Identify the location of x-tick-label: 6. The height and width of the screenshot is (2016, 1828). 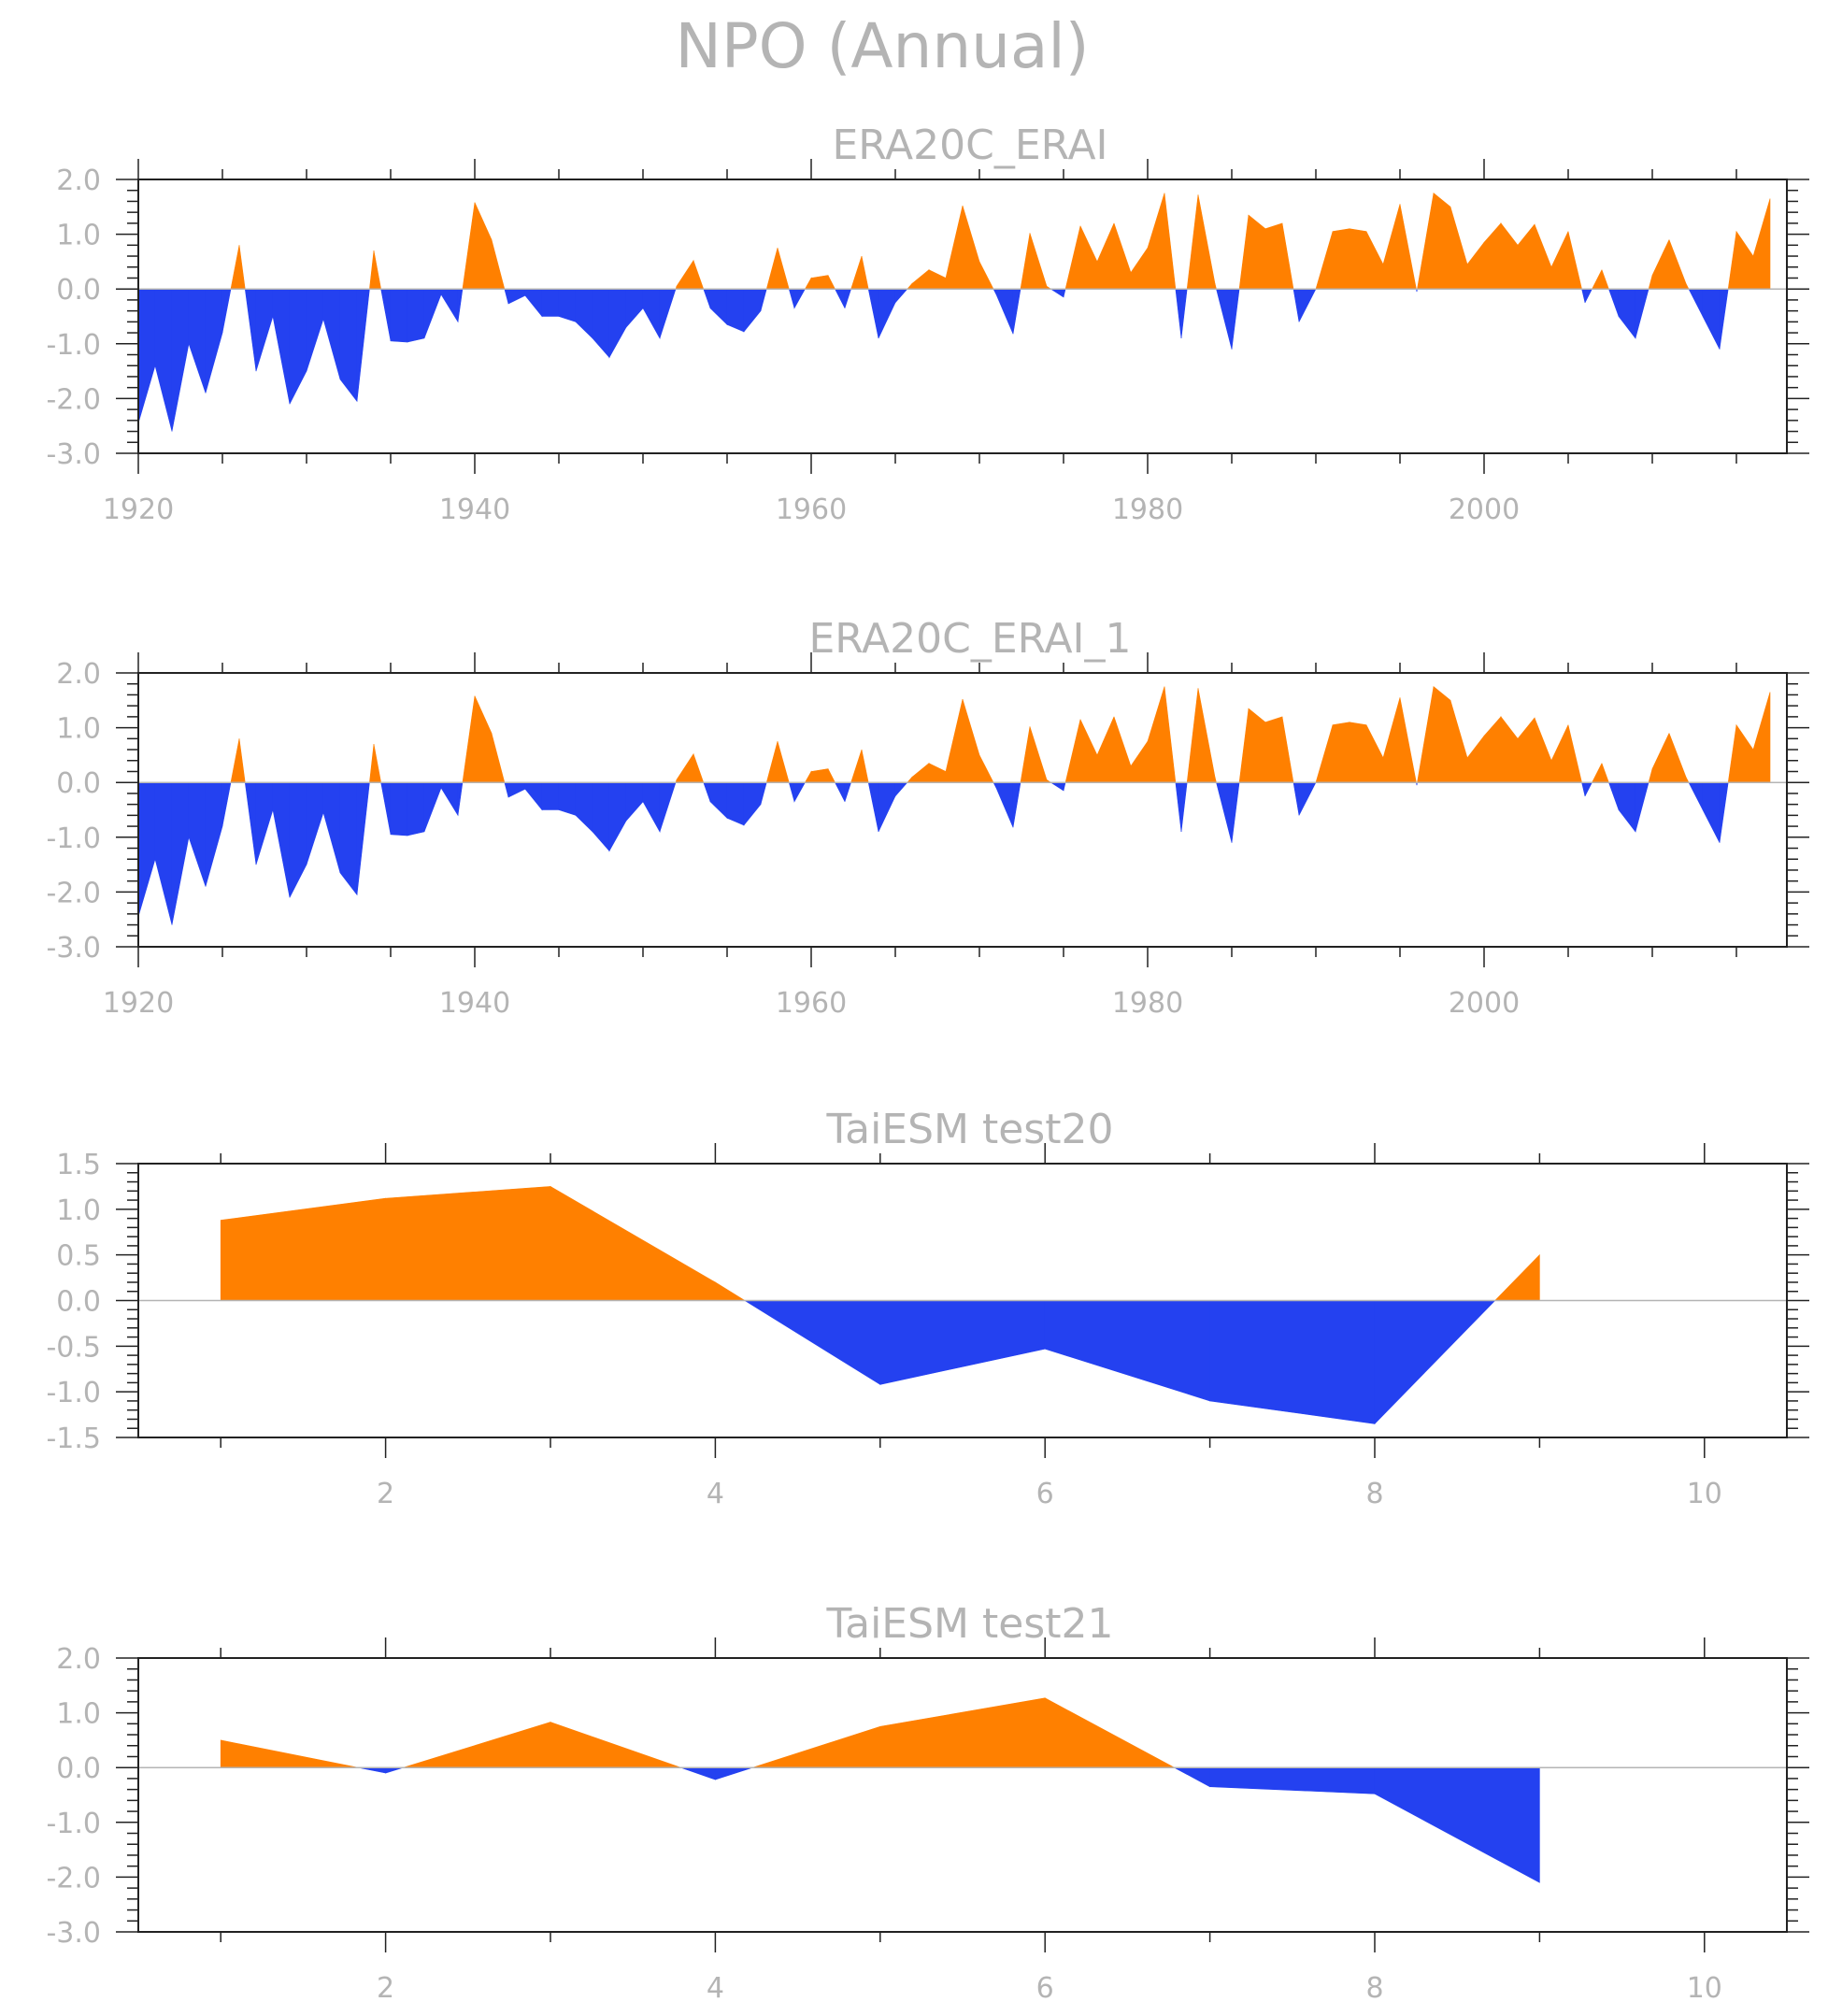
(1045, 1988).